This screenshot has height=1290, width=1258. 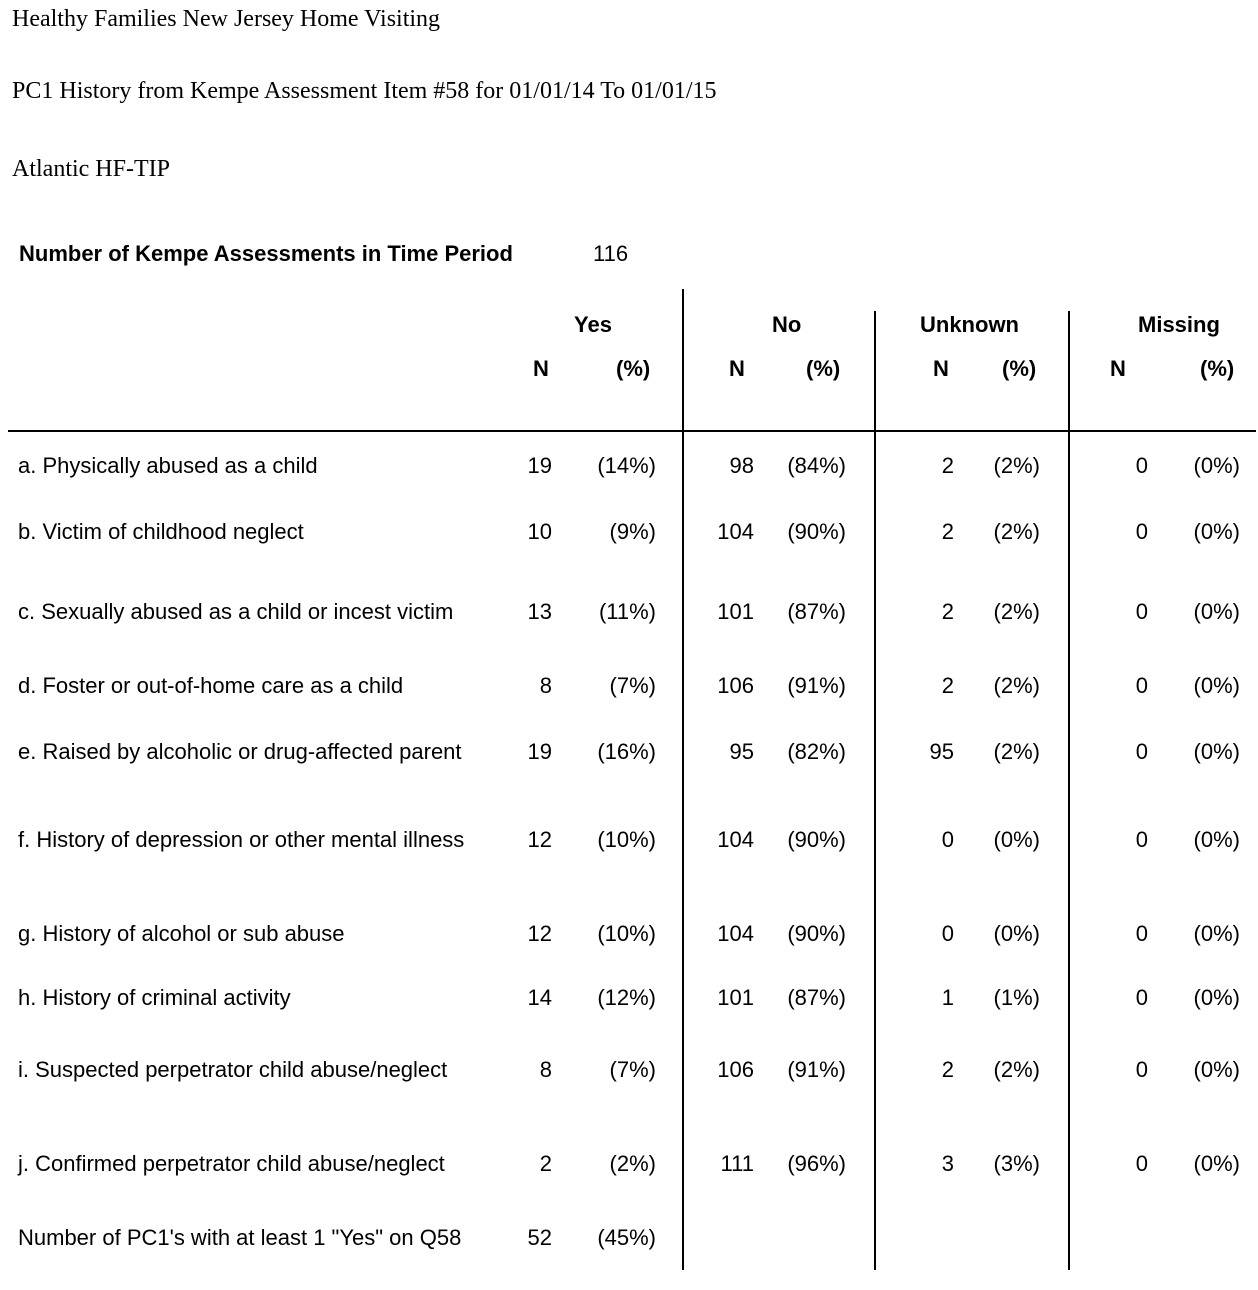 I want to click on cell-yes-n: 2, so click(x=545, y=1163).